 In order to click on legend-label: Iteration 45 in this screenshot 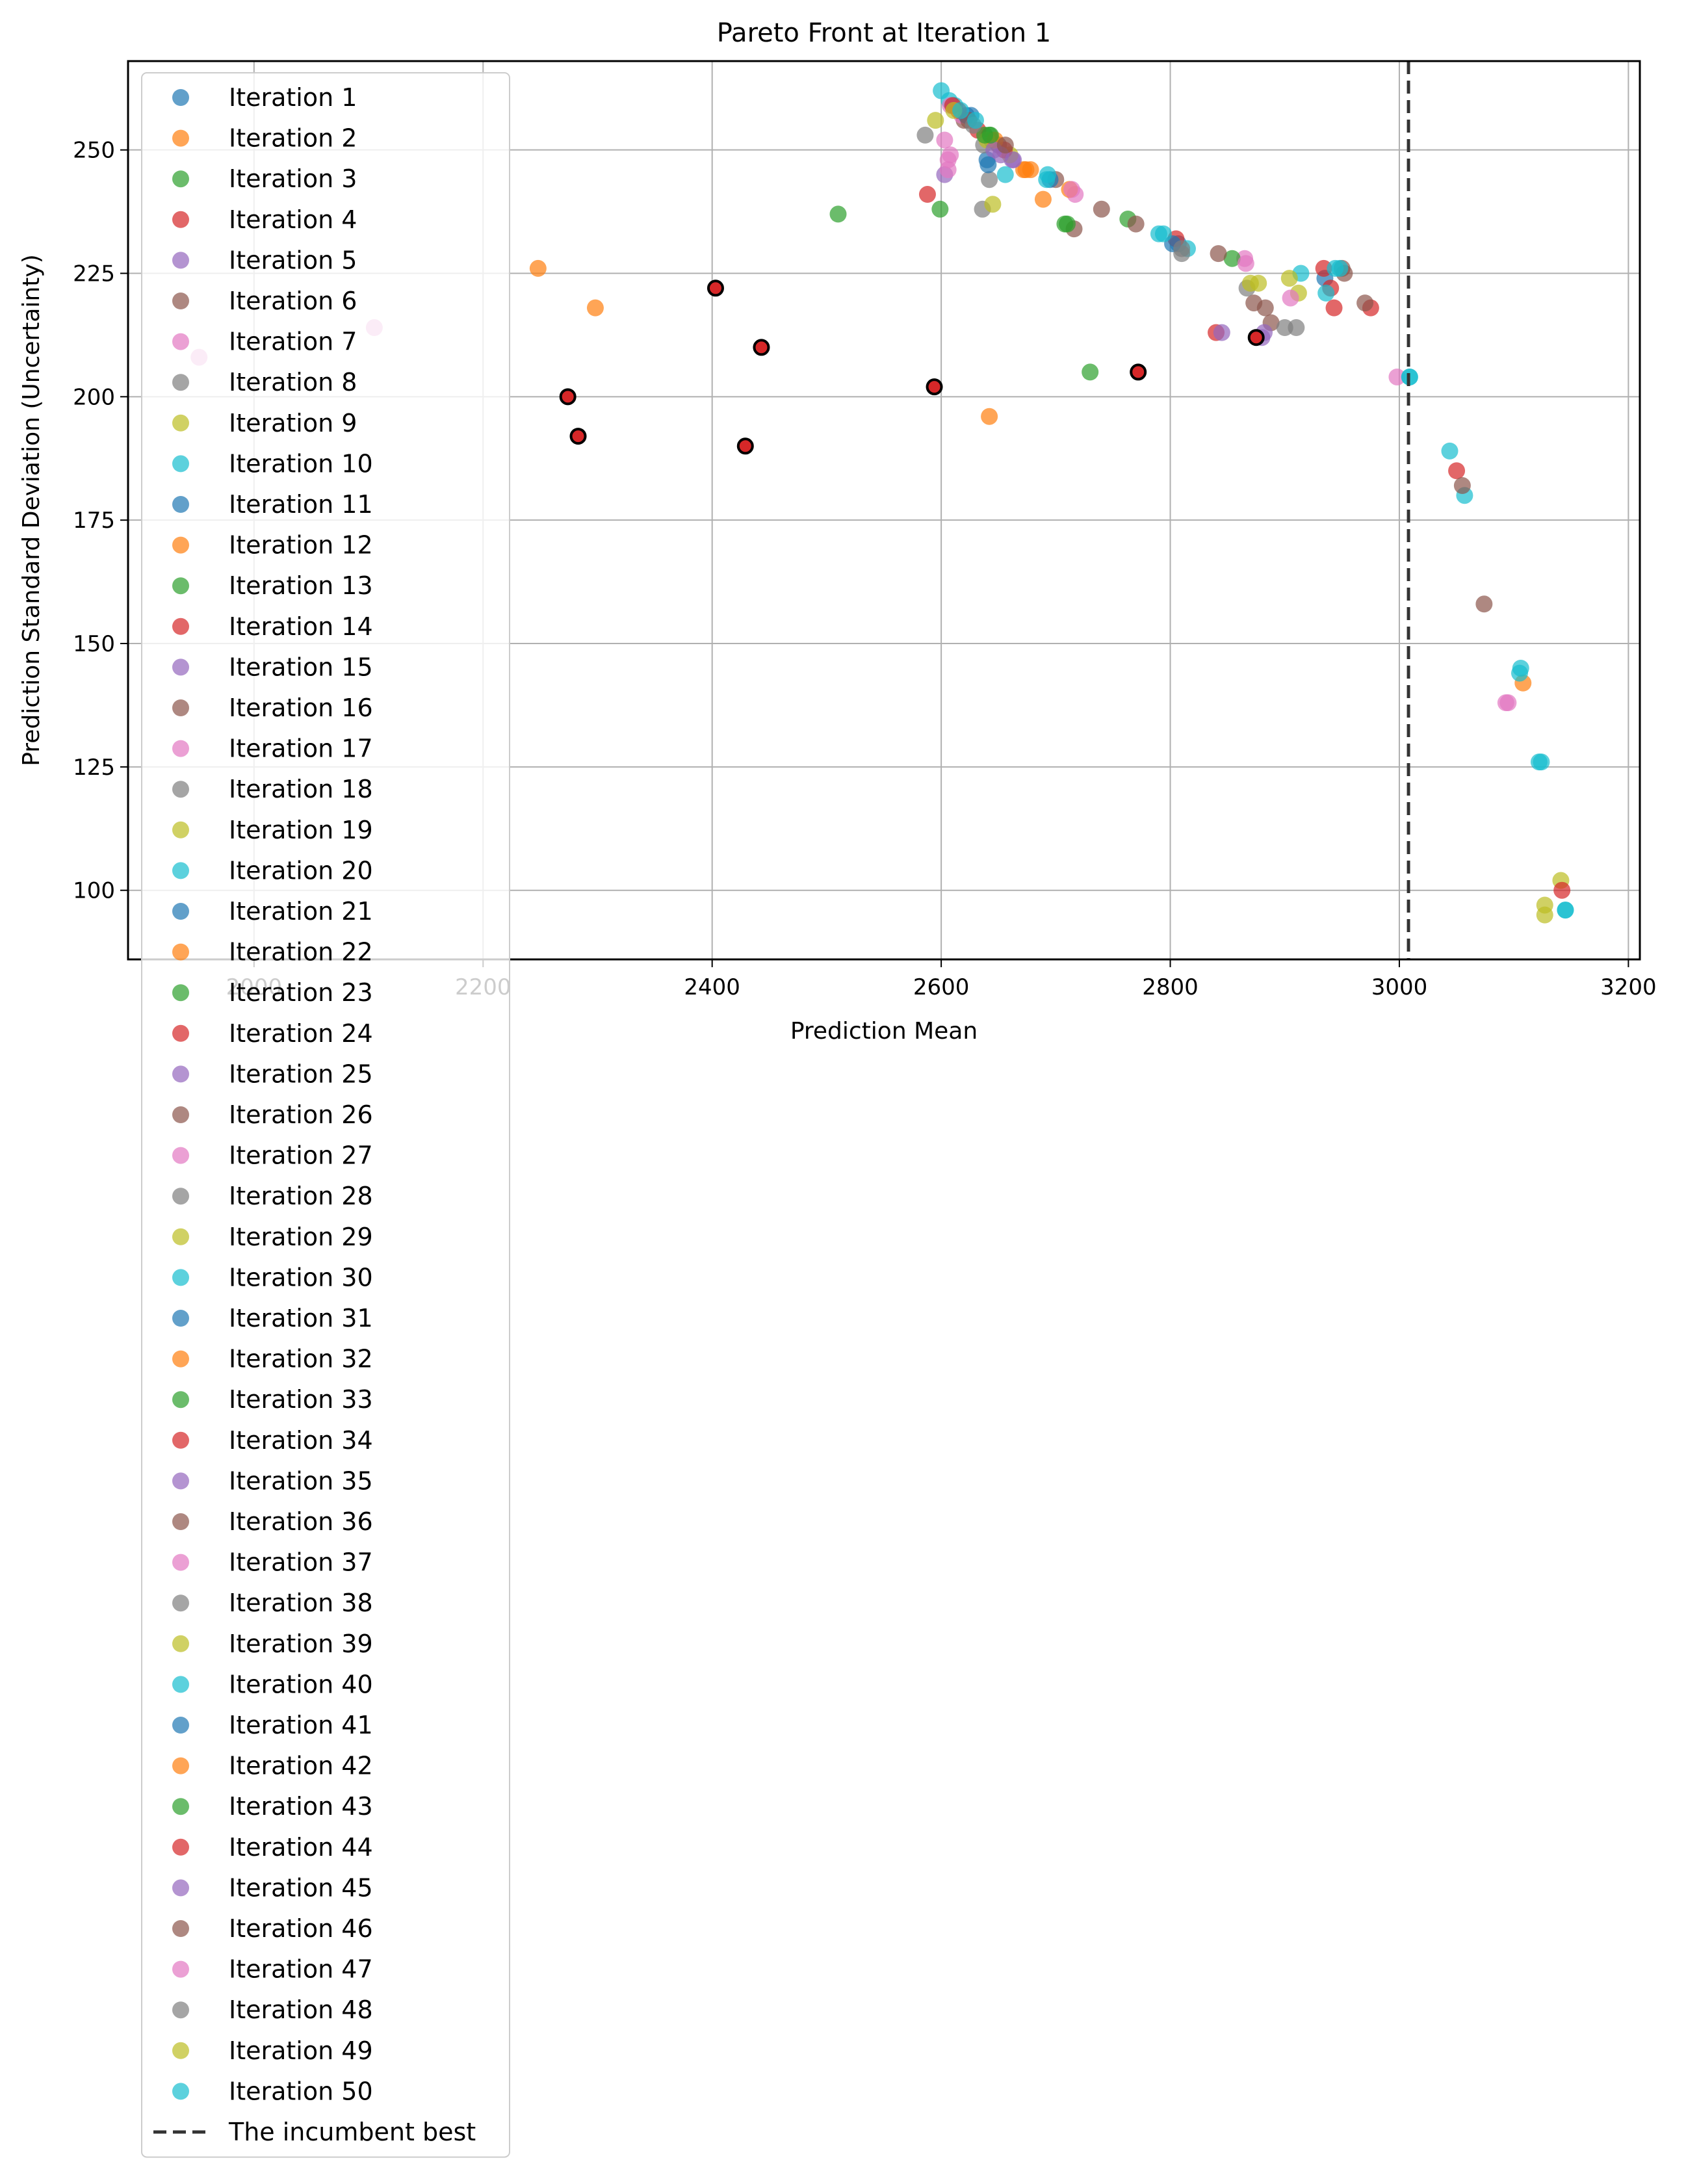, I will do `click(301, 1887)`.